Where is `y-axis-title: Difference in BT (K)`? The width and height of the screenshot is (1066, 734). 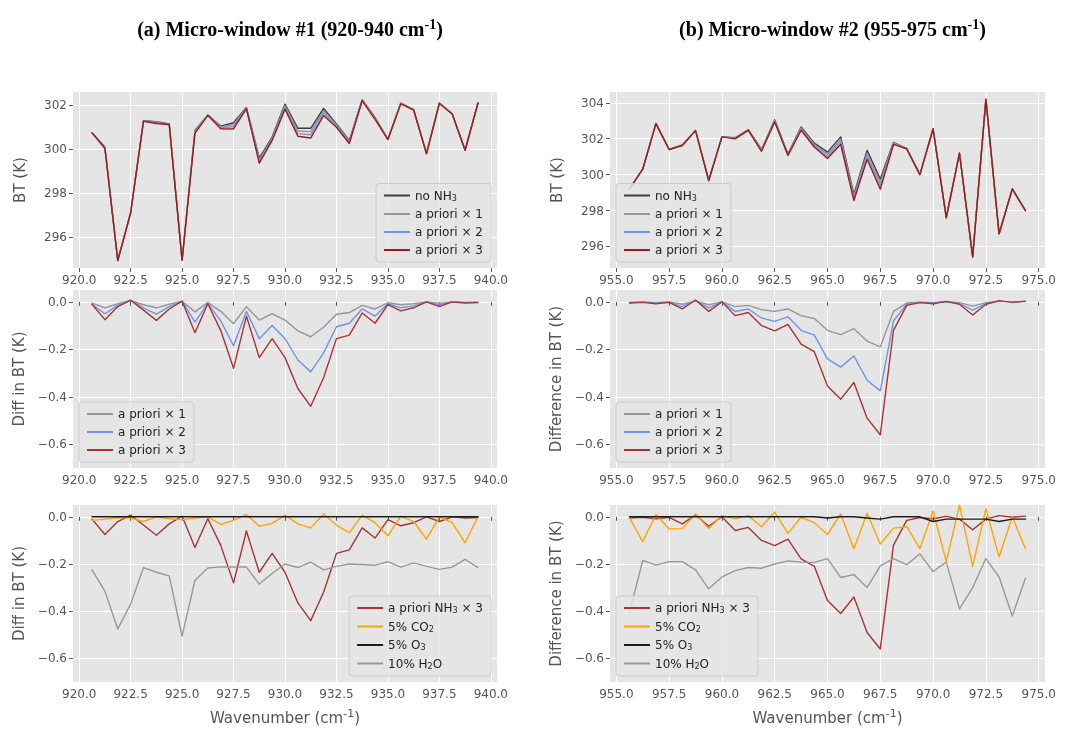 y-axis-title: Difference in BT (K) is located at coordinates (556, 379).